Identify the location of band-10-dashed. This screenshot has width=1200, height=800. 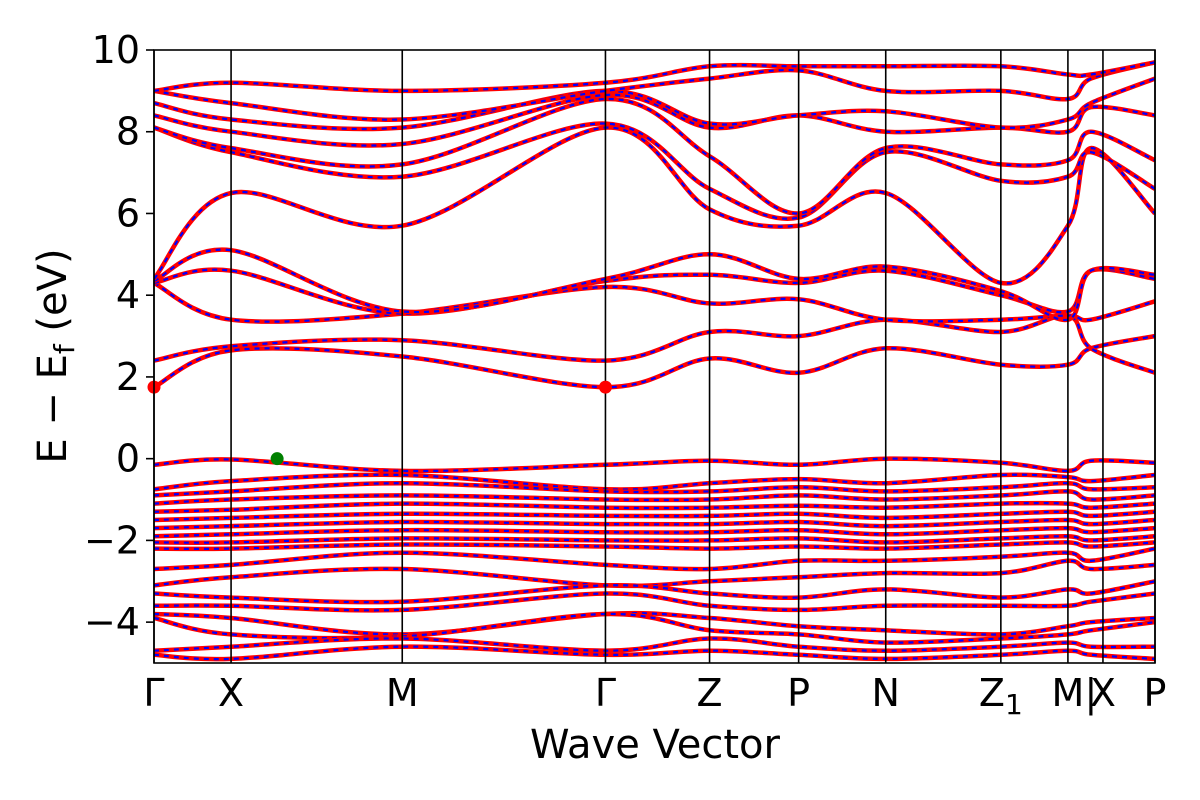
(654, 104).